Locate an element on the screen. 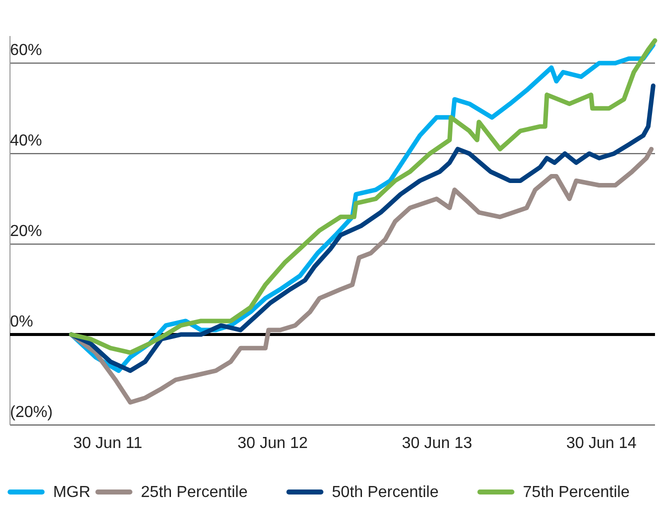  x-tick-label: 30 Jun 14 is located at coordinates (601, 443).